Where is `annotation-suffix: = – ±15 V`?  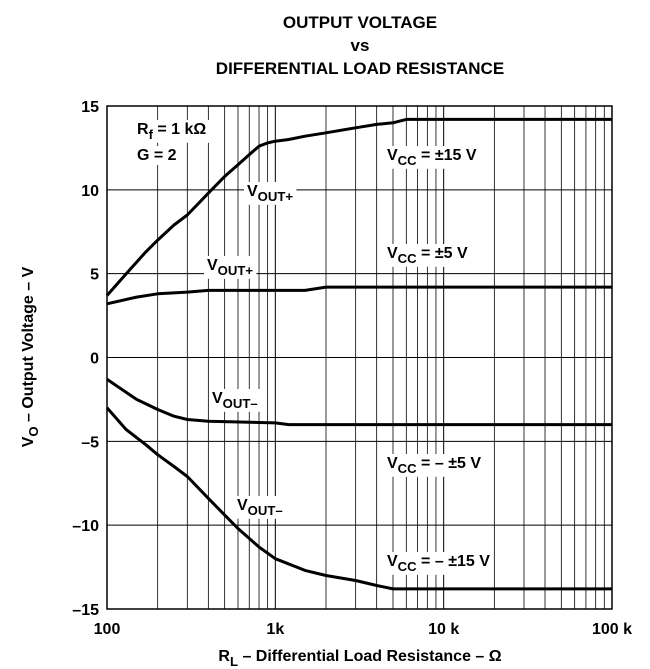
annotation-suffix: = – ±15 V is located at coordinates (454, 561).